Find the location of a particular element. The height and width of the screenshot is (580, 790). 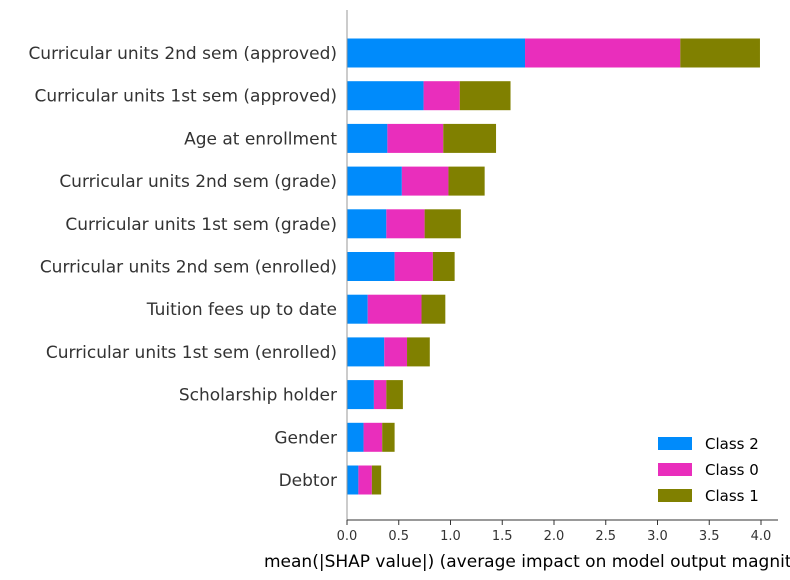

x-tick-label: 0.0 is located at coordinates (347, 536).